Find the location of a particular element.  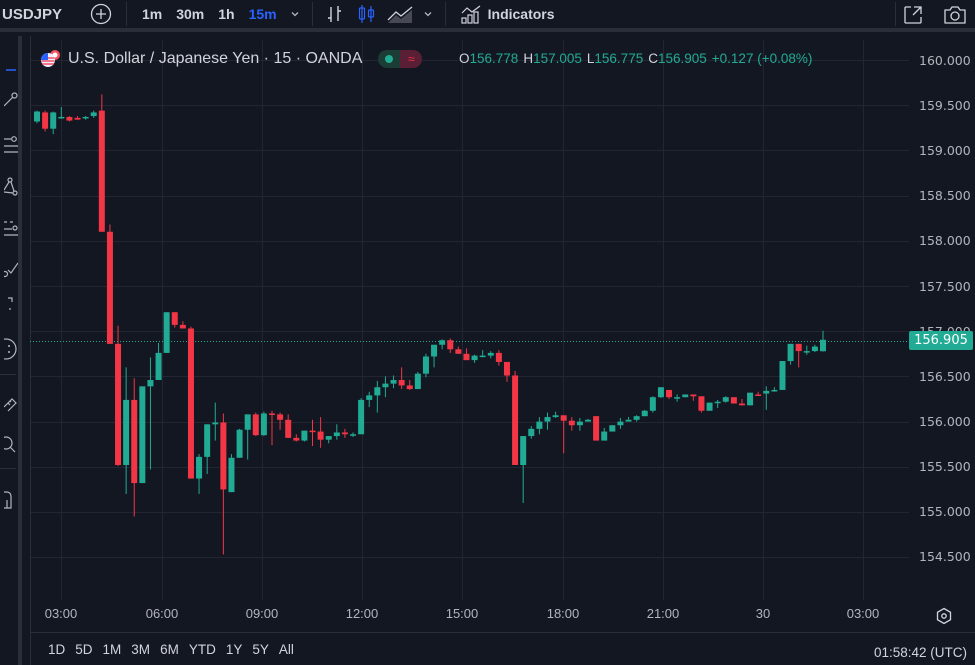

range-5y: 5Y is located at coordinates (260, 649).